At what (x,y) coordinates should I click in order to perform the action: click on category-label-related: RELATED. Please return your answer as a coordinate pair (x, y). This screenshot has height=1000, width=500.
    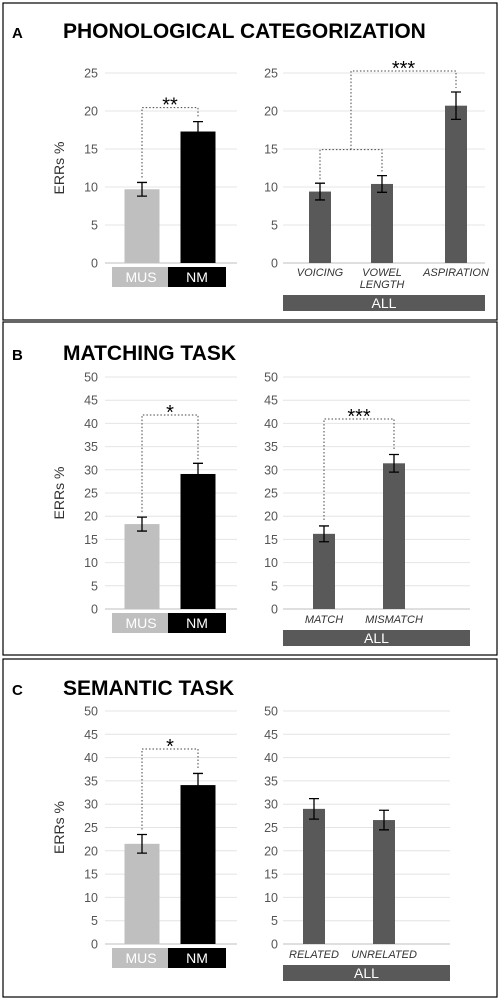
    Looking at the image, I should click on (314, 955).